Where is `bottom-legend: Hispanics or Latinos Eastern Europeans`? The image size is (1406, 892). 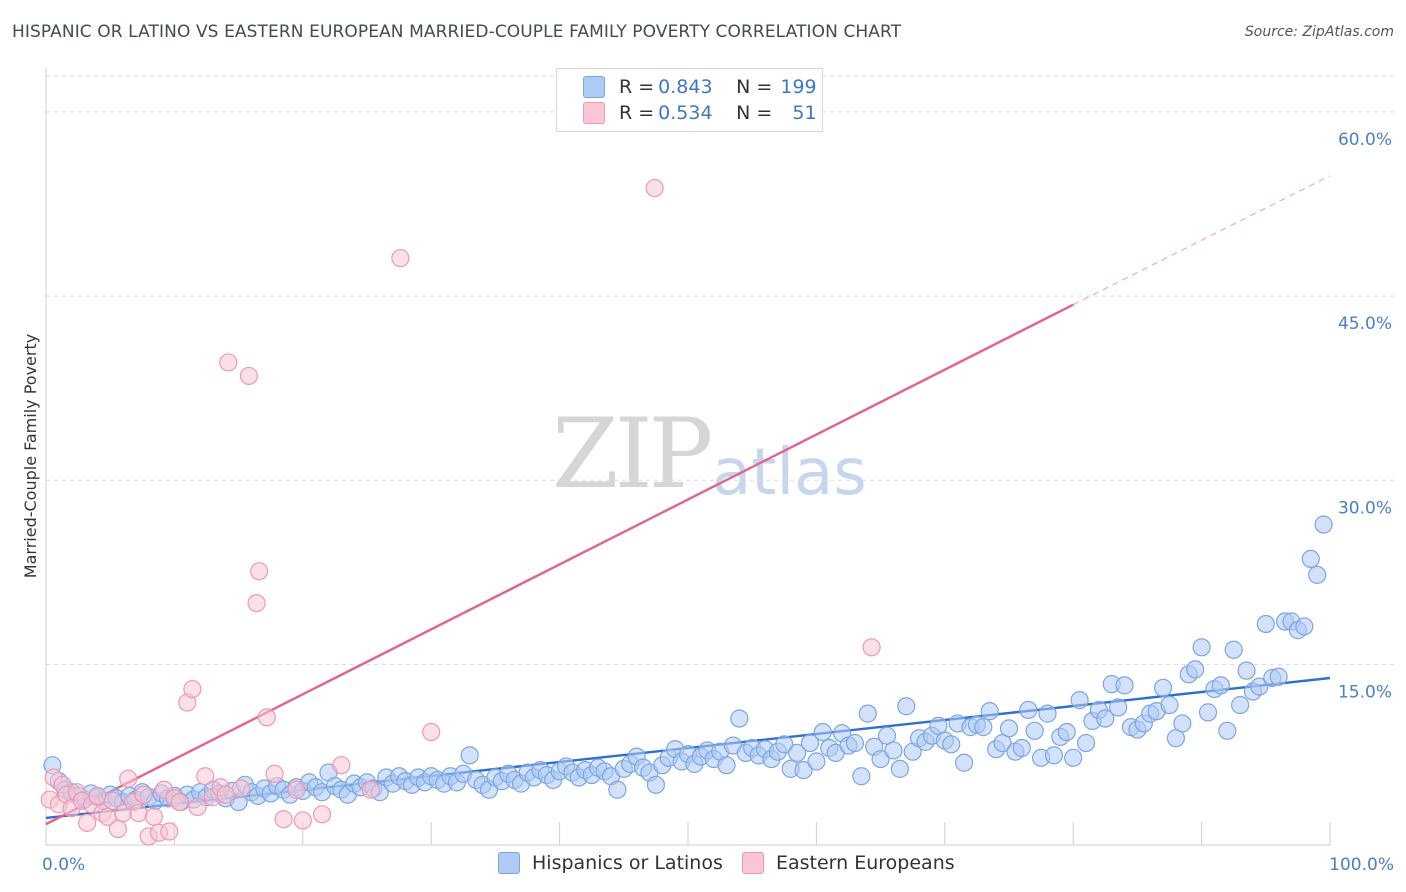
bottom-legend: Hispanics or Latinos Eastern Europeans is located at coordinates (703, 865).